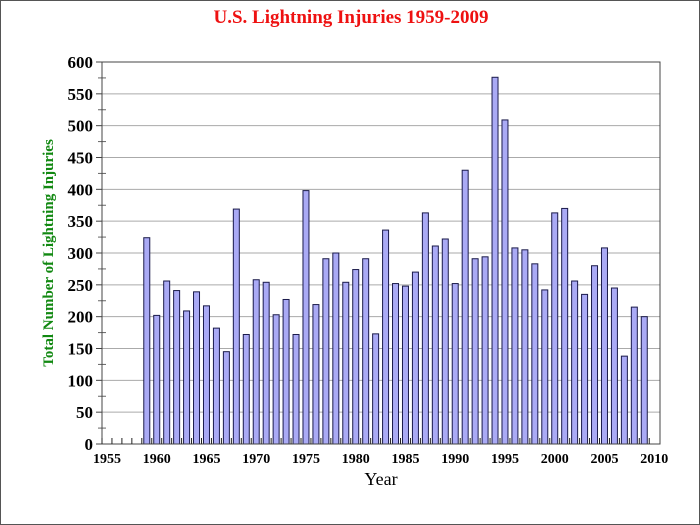 This screenshot has height=525, width=700. I want to click on y-tick-label: 500, so click(81, 126).